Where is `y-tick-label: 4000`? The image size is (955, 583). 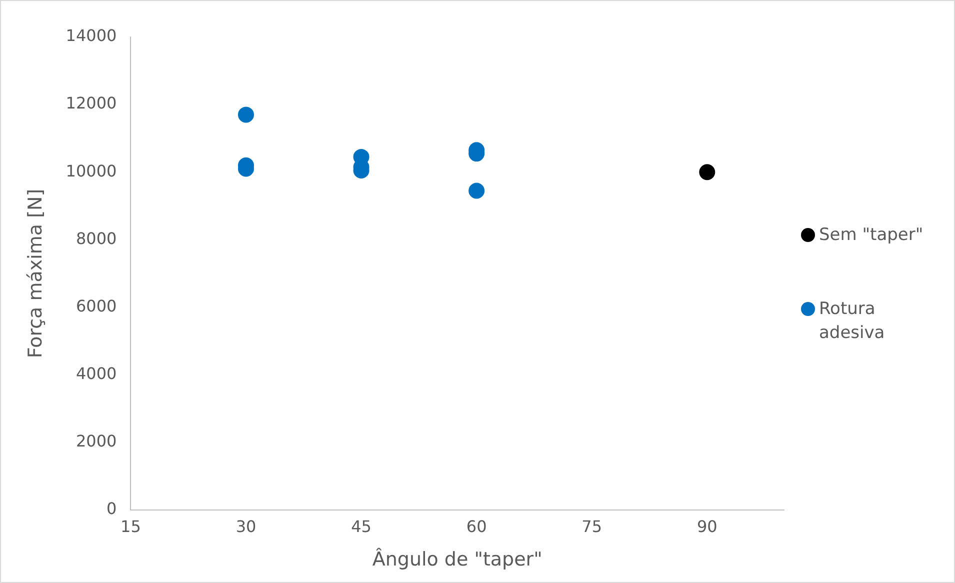 y-tick-label: 4000 is located at coordinates (96, 374).